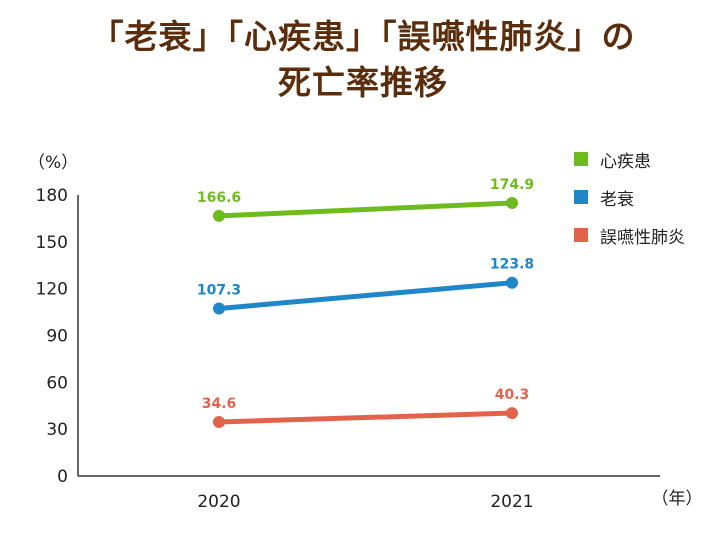 The height and width of the screenshot is (545, 726). I want to click on legend-swatch-heart-disease, so click(581, 159).